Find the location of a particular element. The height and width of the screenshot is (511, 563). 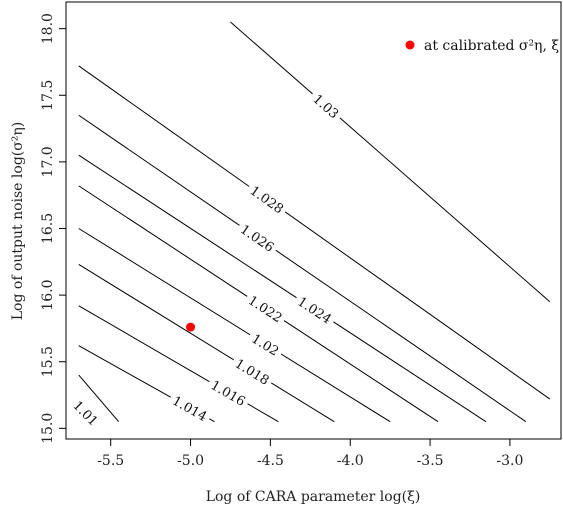

y-tick-label: 16.5 is located at coordinates (48, 228).